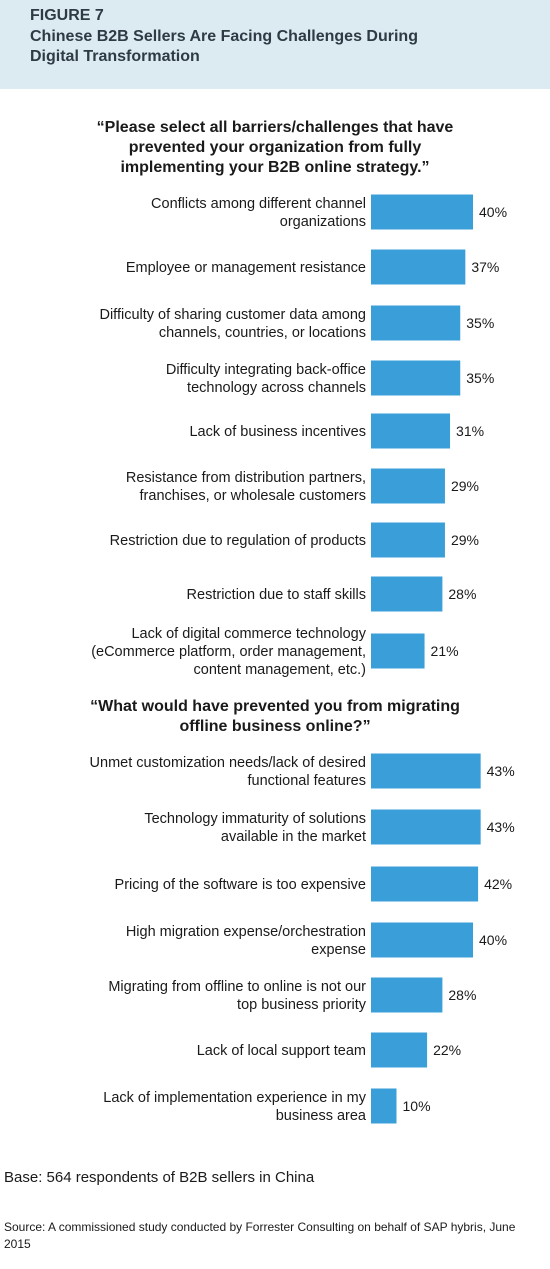 Image resolution: width=550 pixels, height=1269 pixels. What do you see at coordinates (276, 595) in the screenshot?
I see `category-label-q1-8: Restriction due to staff skills` at bounding box center [276, 595].